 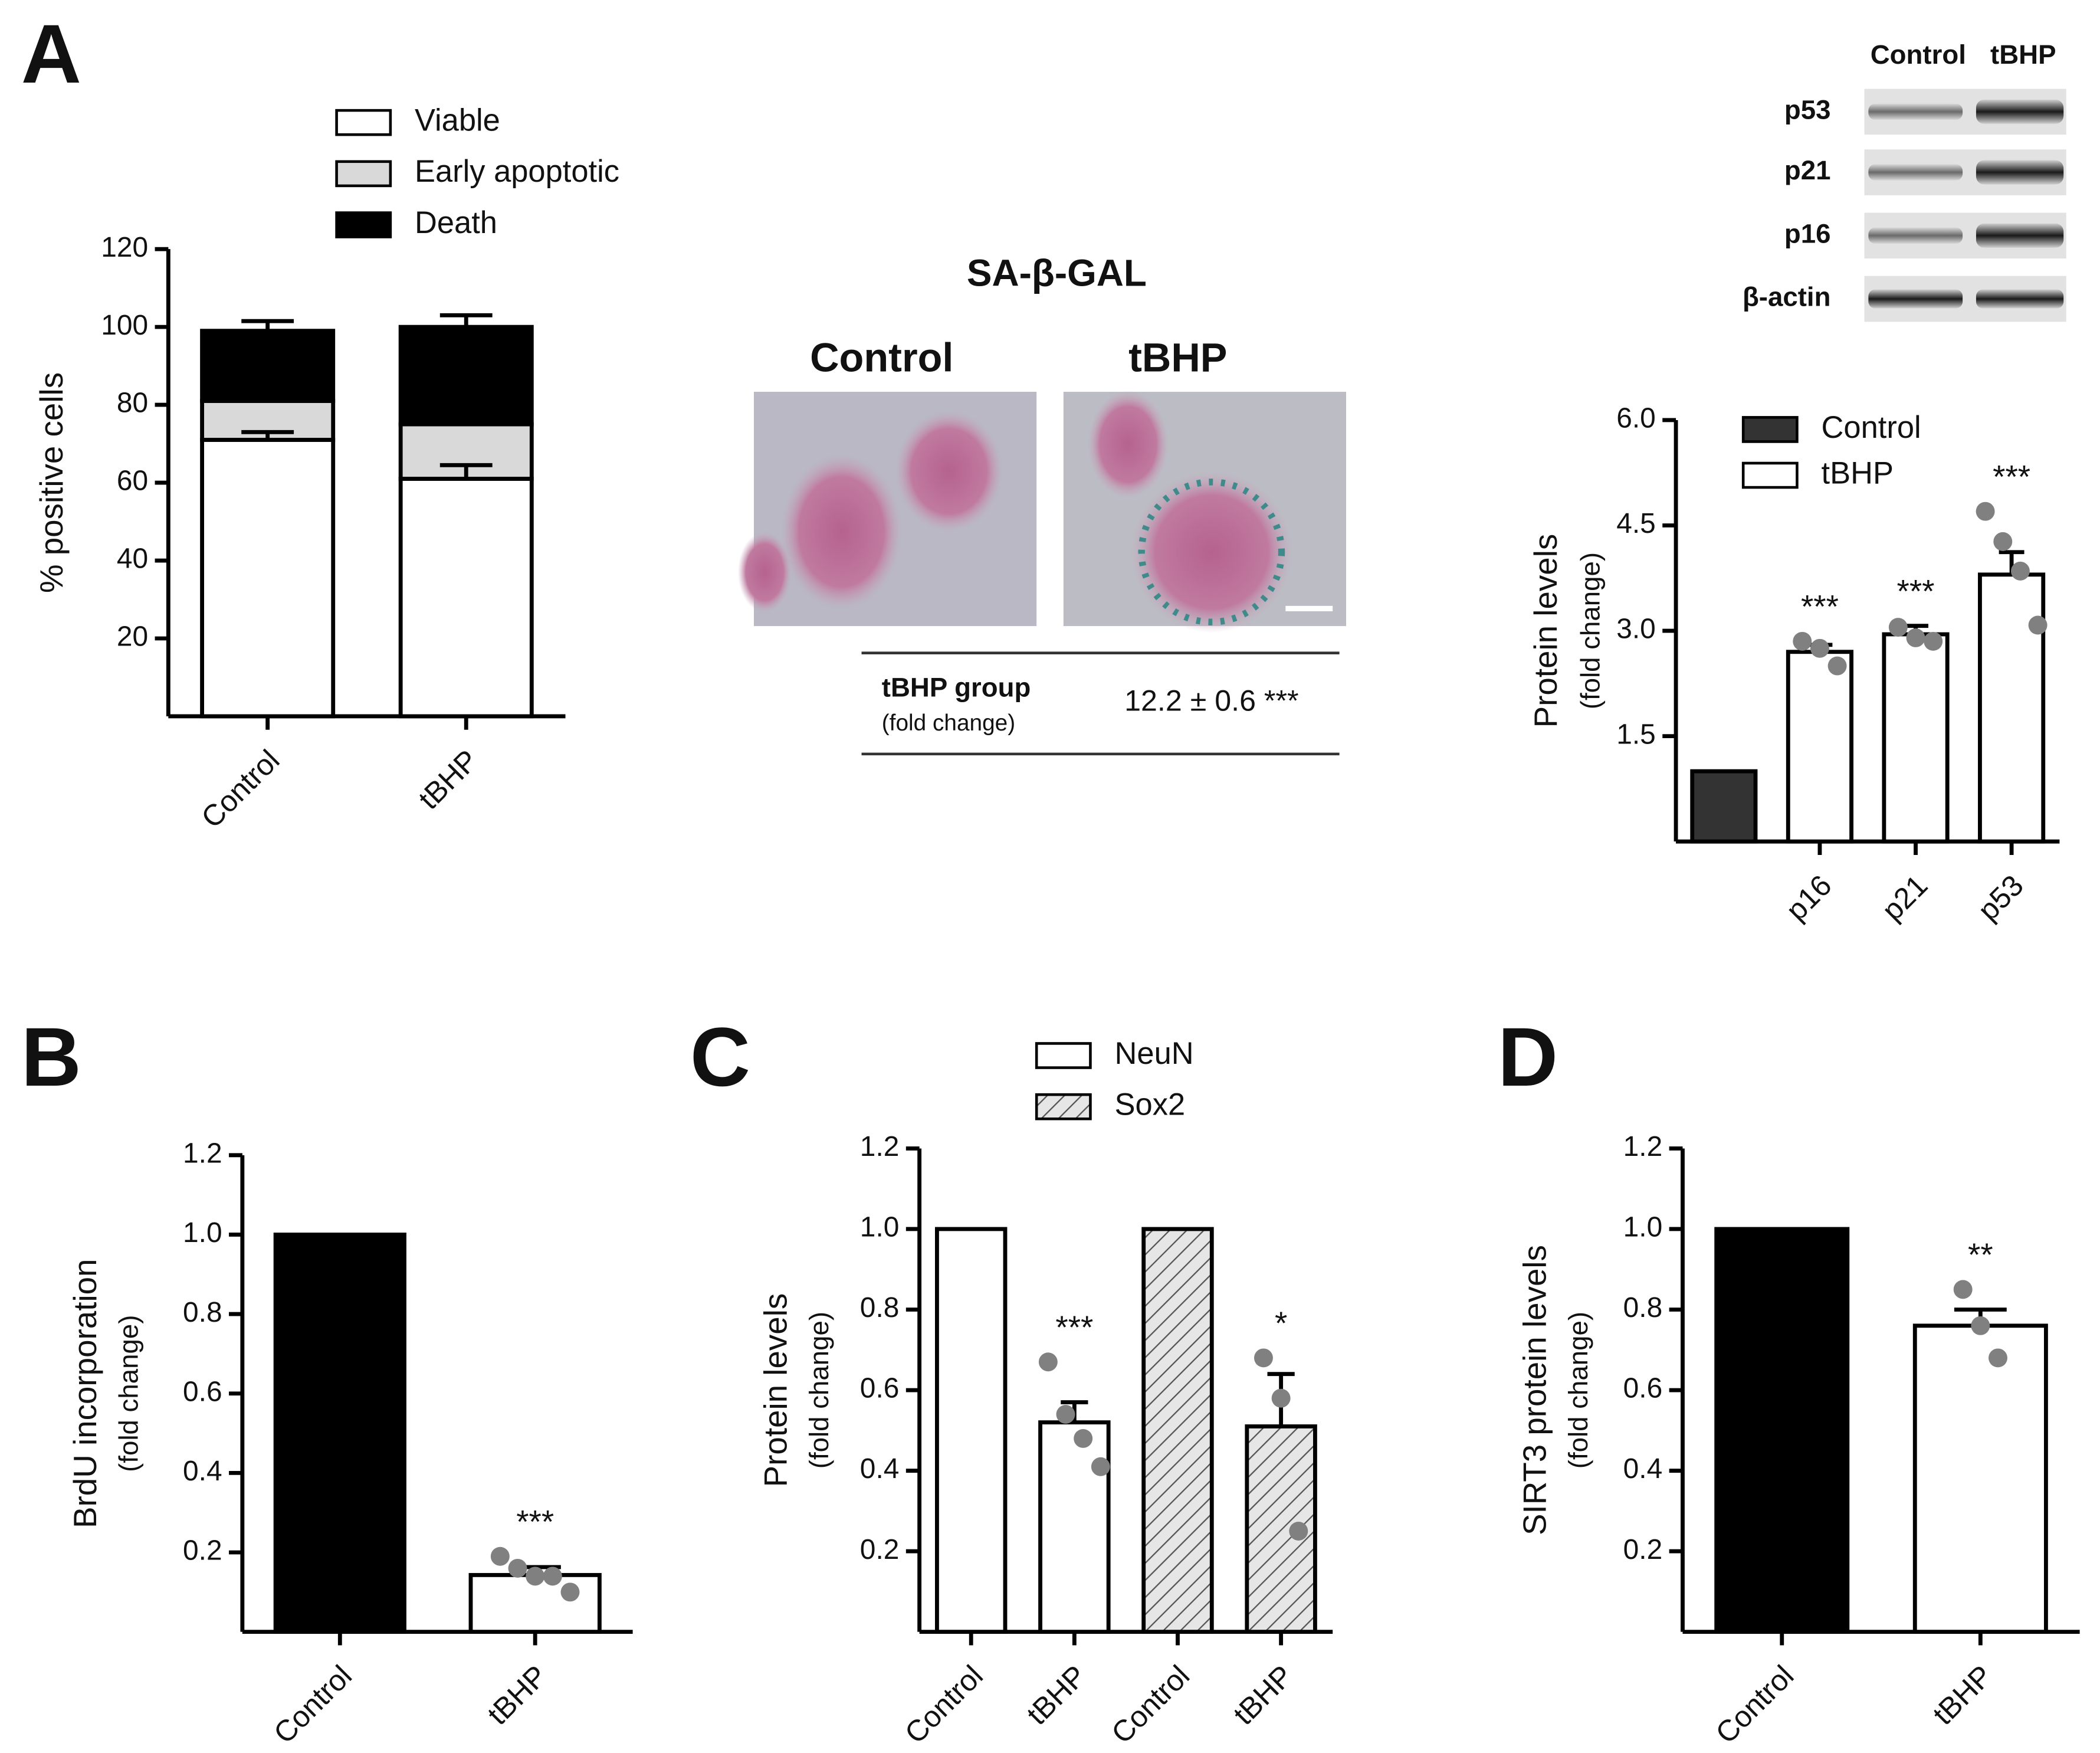 What do you see at coordinates (517, 171) in the screenshot?
I see `legend-label: Early apoptotic` at bounding box center [517, 171].